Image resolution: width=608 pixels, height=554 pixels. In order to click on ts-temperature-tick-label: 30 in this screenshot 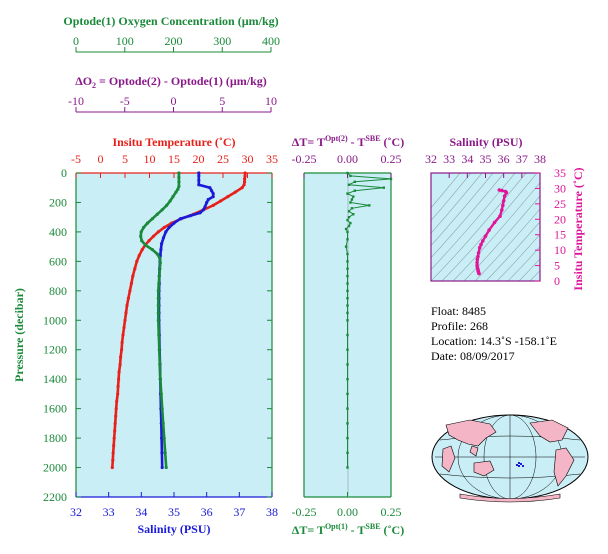, I will do `click(560, 188)`.